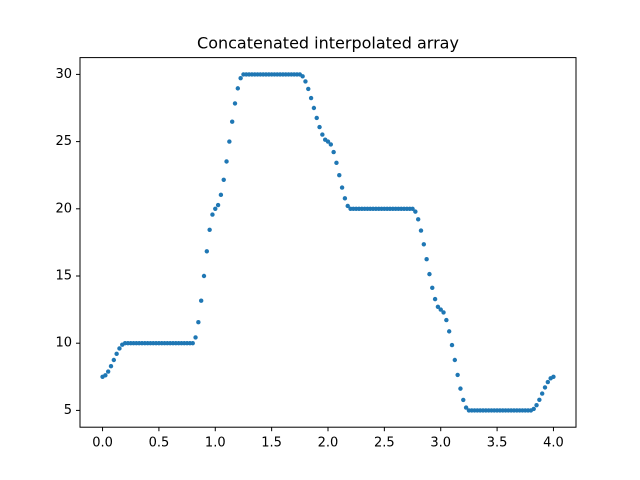 This screenshot has width=640, height=480. What do you see at coordinates (68, 410) in the screenshot?
I see `y-tick-label: 5` at bounding box center [68, 410].